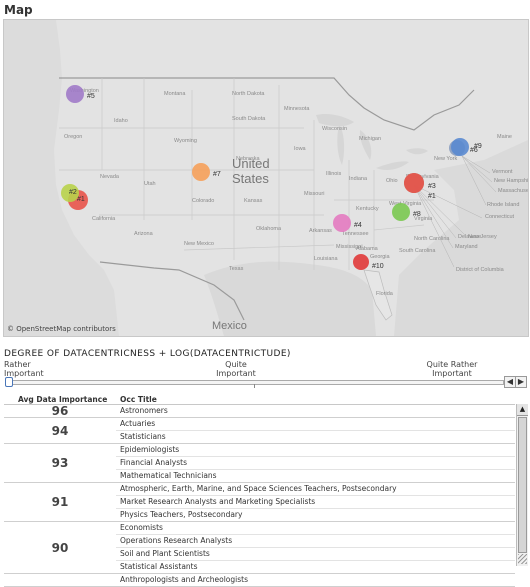 The height and width of the screenshot is (587, 530). What do you see at coordinates (269, 229) in the screenshot?
I see `state-label: Oklahoma` at bounding box center [269, 229].